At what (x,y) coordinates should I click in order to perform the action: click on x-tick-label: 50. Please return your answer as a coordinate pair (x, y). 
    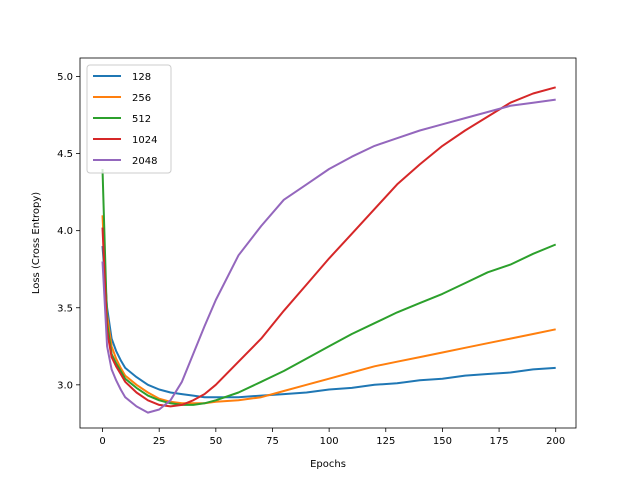
    Looking at the image, I should click on (215, 441).